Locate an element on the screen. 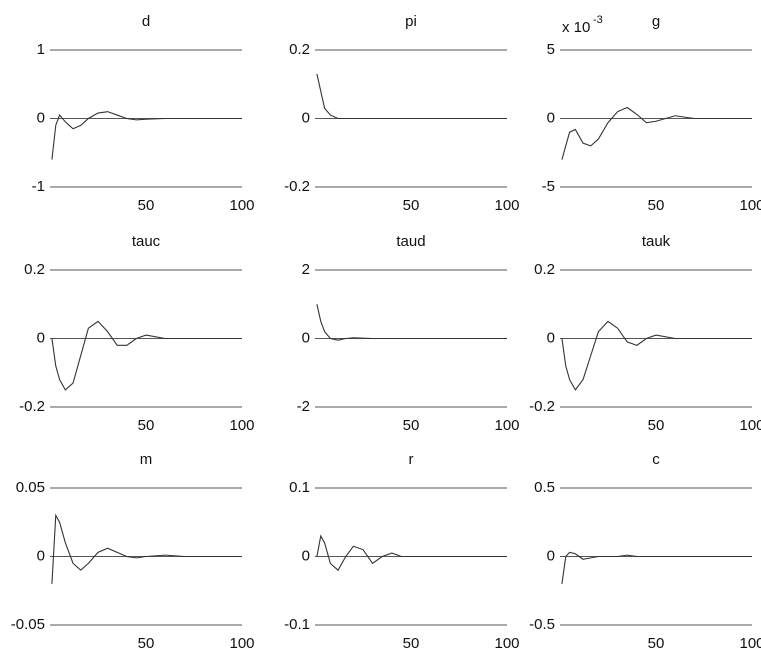  scale-exponent: -3 is located at coordinates (598, 20).